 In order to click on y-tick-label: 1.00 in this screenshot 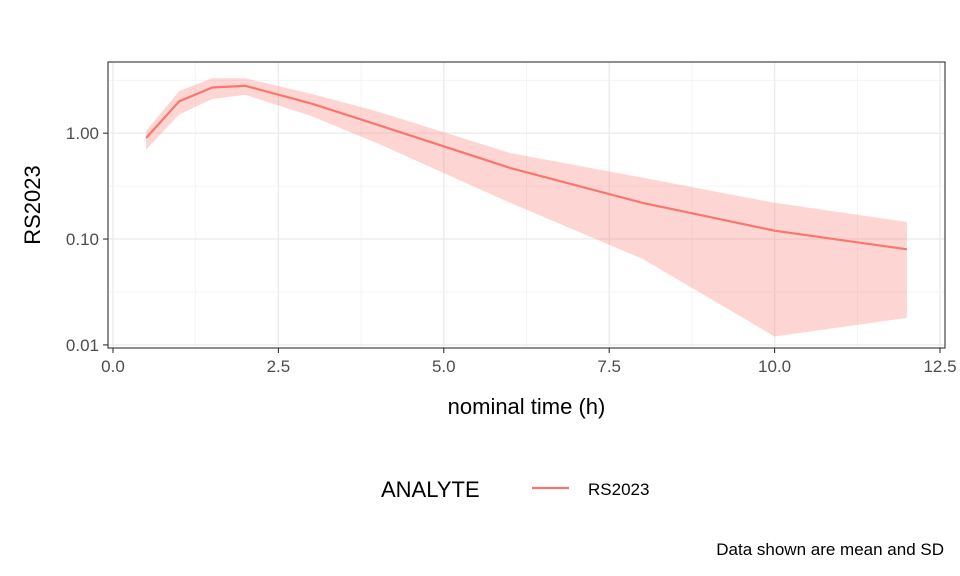, I will do `click(82, 133)`.